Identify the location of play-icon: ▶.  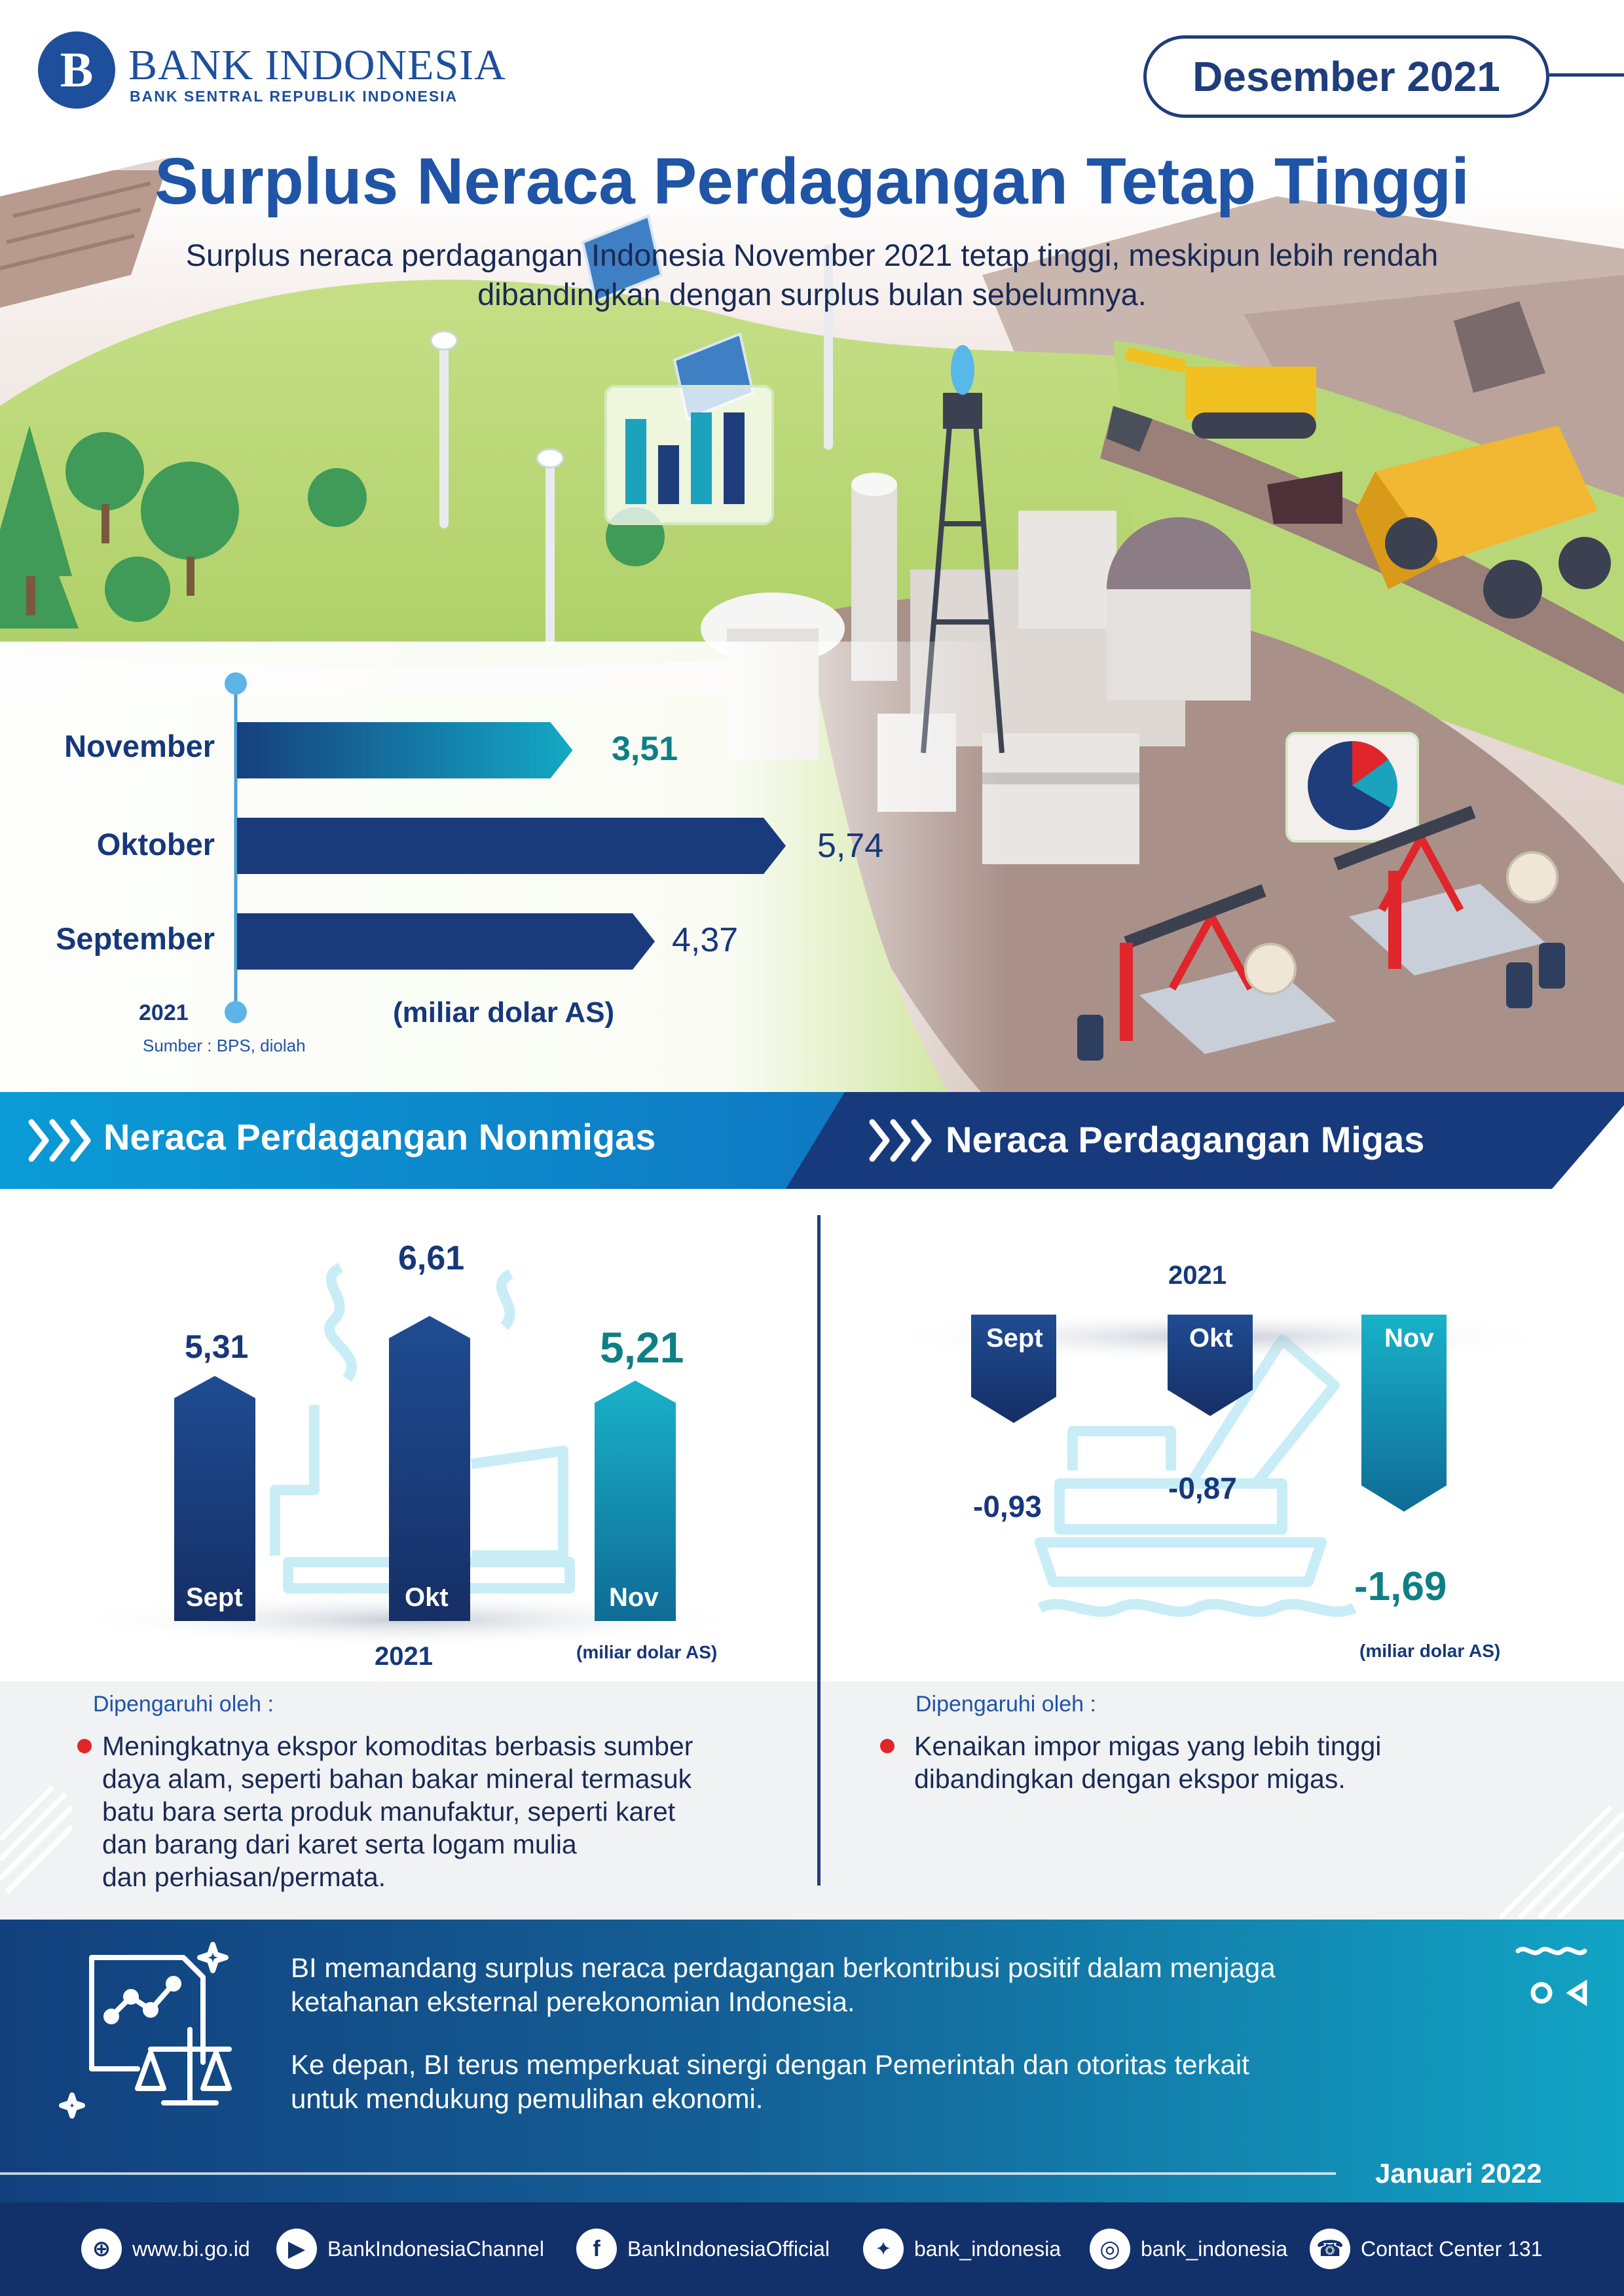
(296, 2249).